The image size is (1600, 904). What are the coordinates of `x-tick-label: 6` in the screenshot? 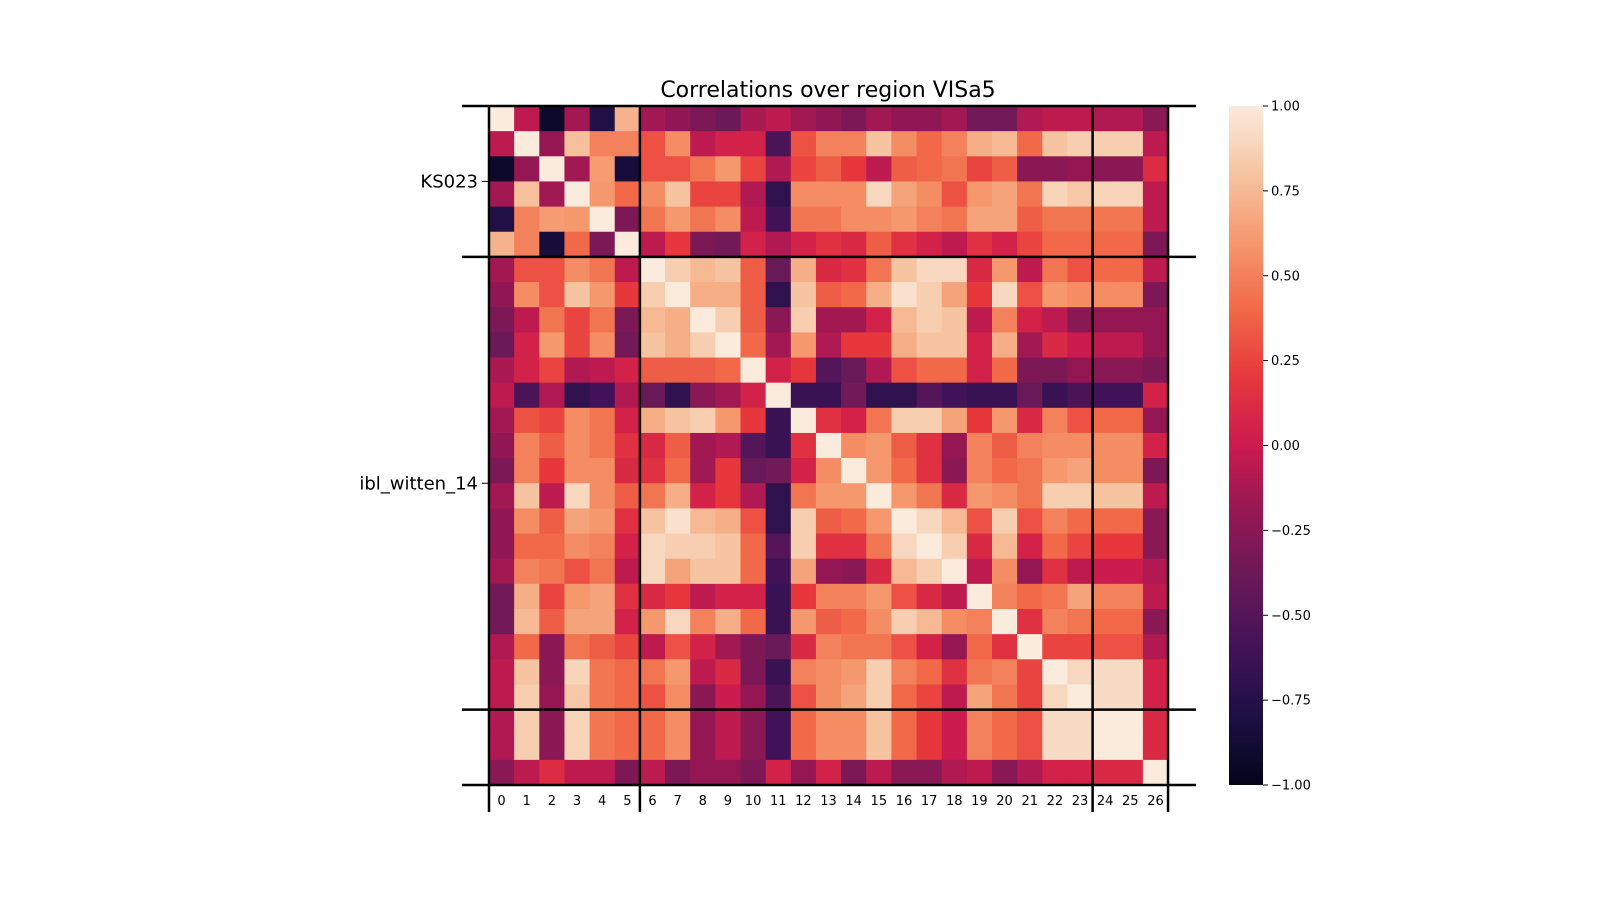 It's located at (652, 801).